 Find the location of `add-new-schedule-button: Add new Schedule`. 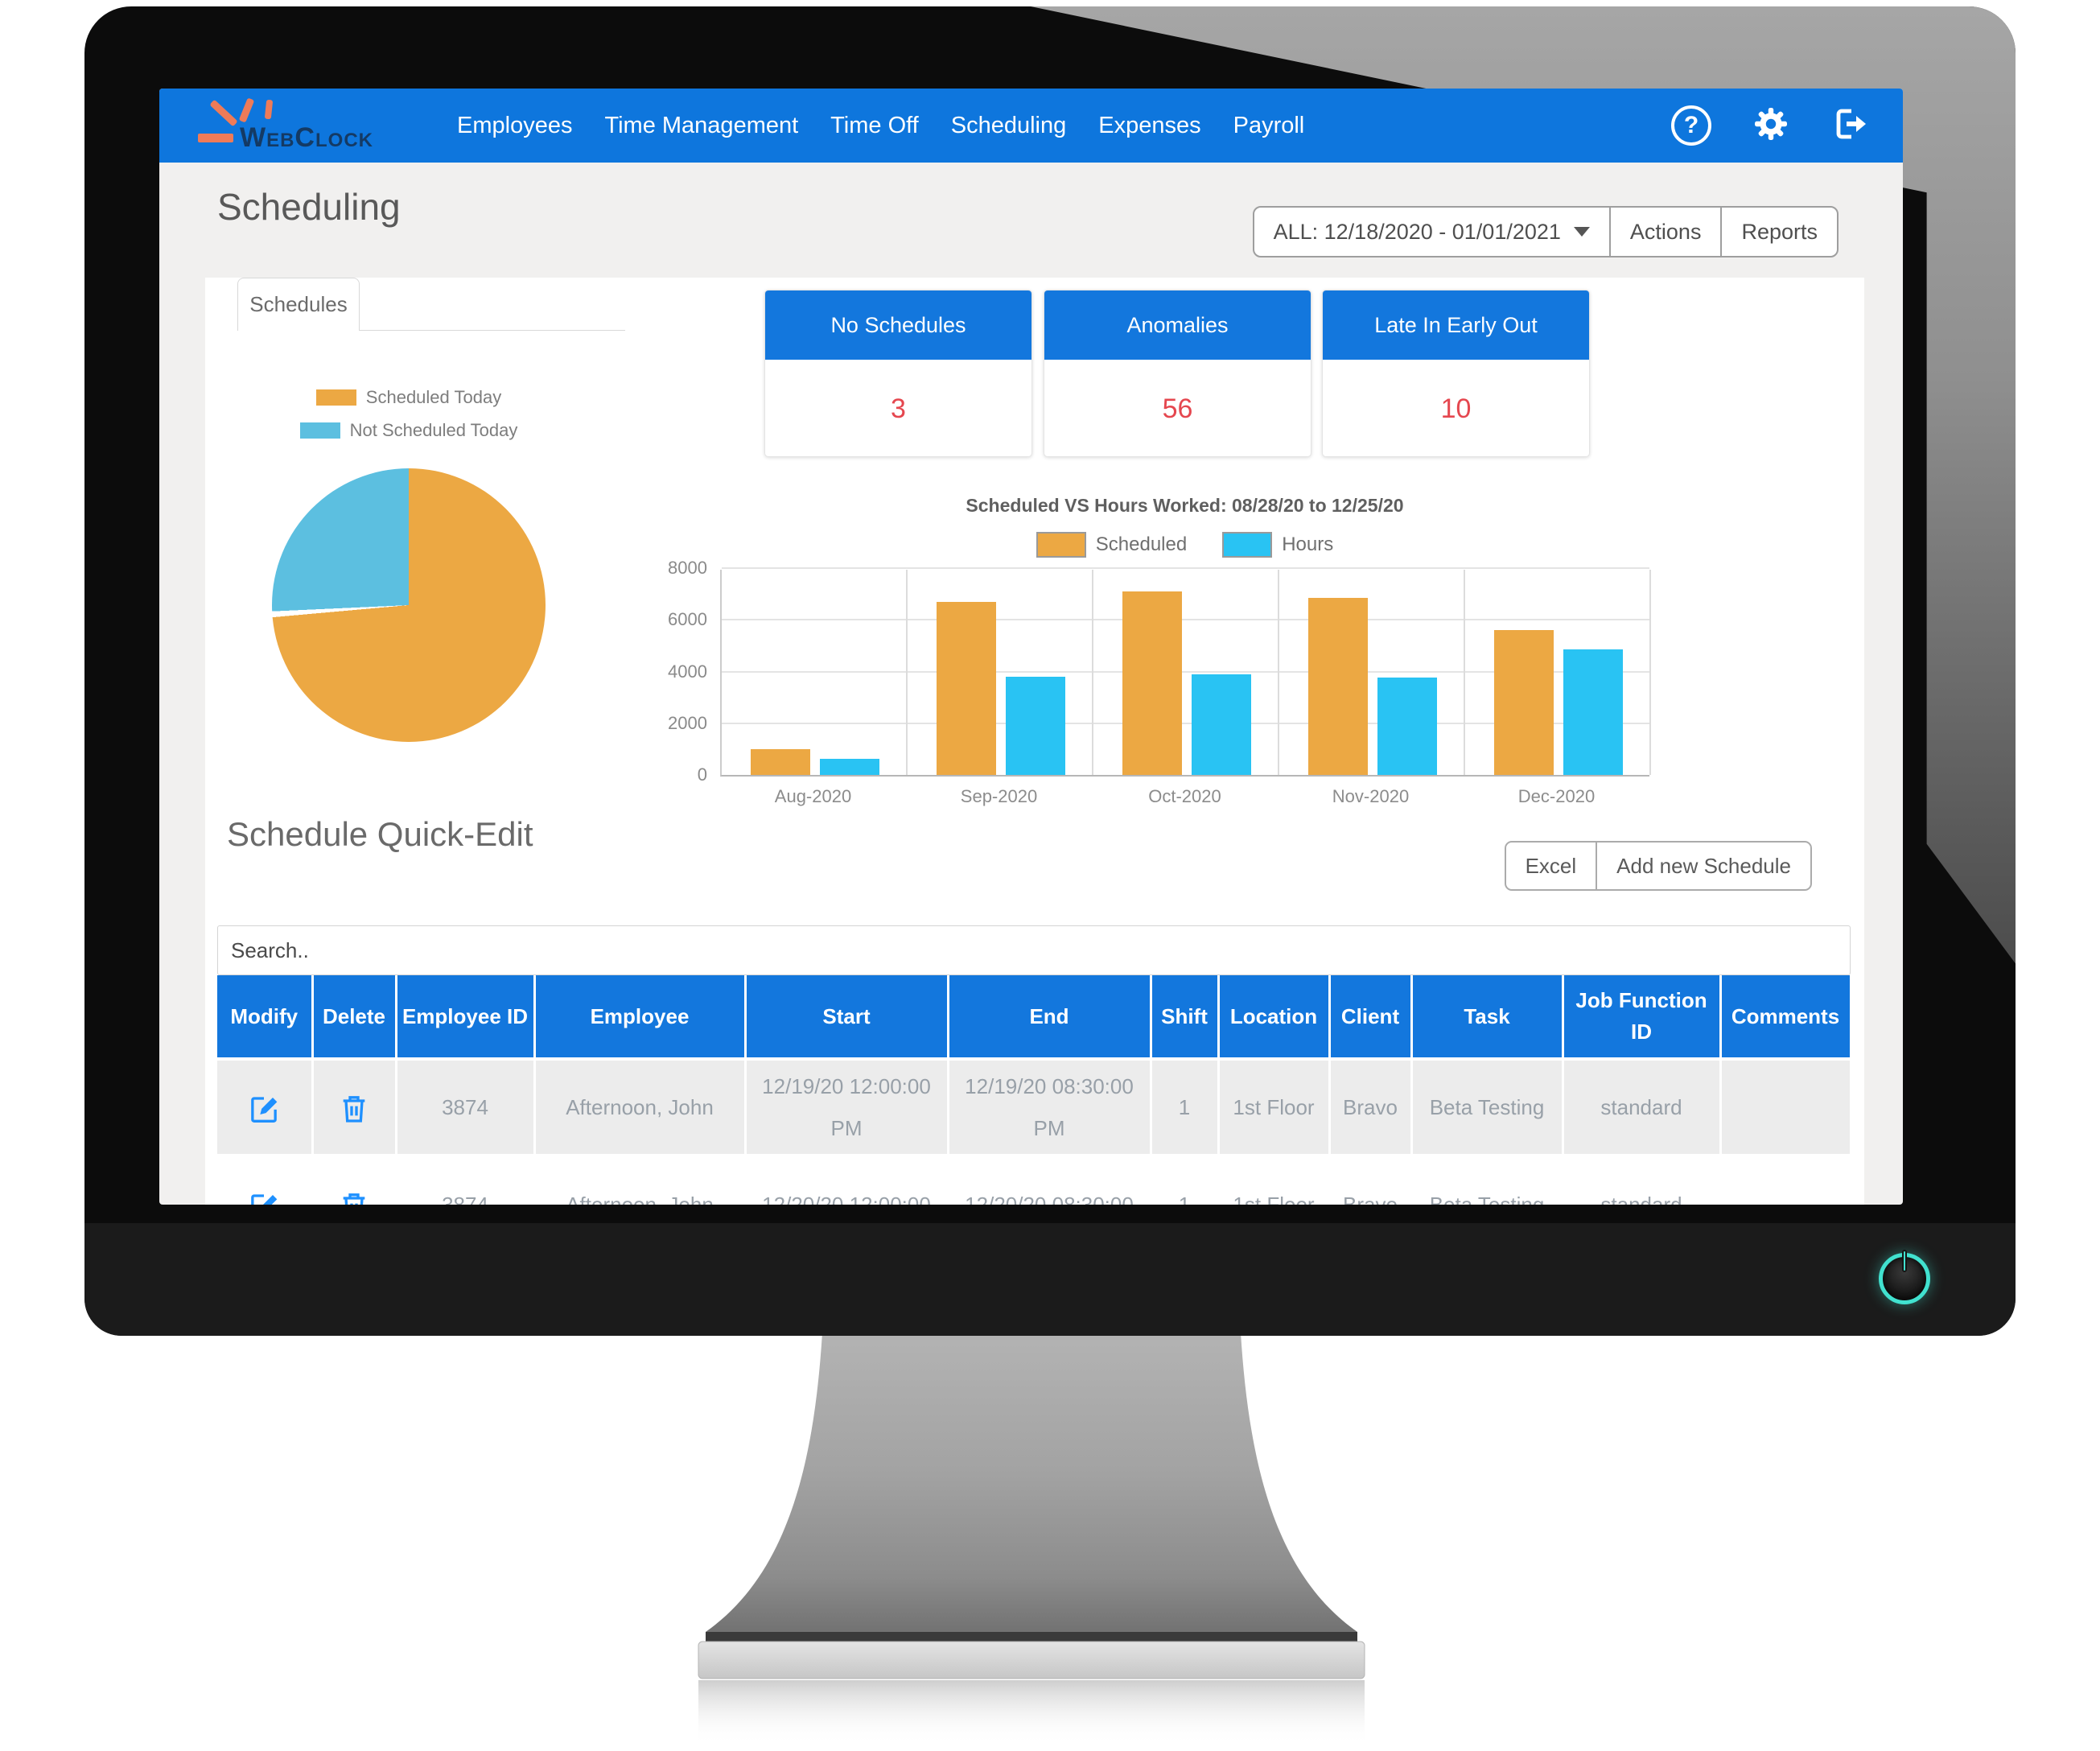

add-new-schedule-button: Add new Schedule is located at coordinates (1703, 866).